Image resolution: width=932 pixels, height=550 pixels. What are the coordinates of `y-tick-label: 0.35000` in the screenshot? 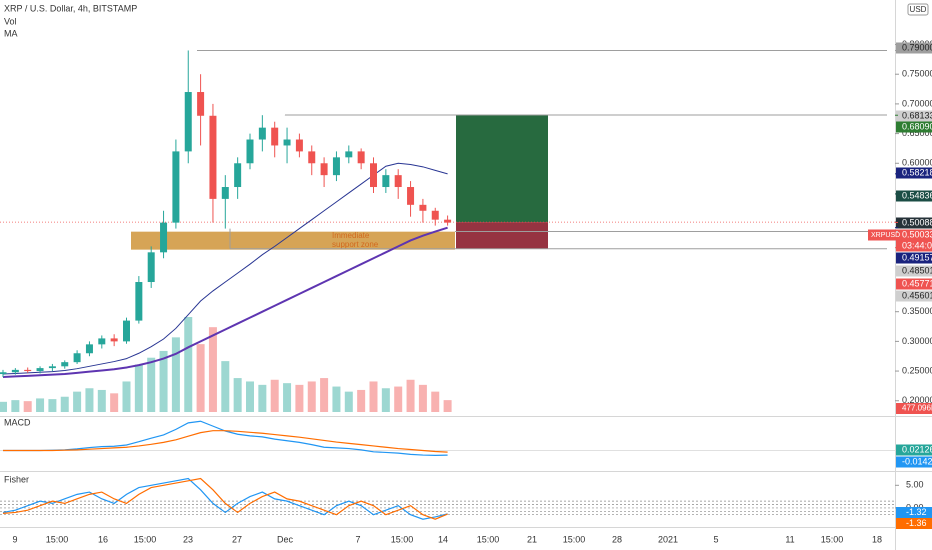 It's located at (917, 311).